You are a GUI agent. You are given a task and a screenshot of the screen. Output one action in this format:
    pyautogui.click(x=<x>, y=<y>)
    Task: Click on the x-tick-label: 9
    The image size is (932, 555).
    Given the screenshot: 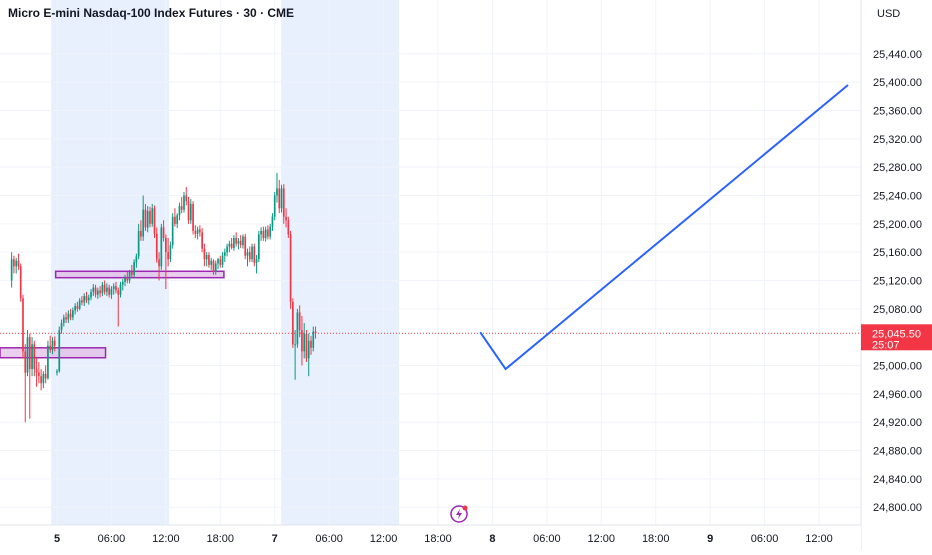 What is the action you would take?
    pyautogui.click(x=710, y=539)
    